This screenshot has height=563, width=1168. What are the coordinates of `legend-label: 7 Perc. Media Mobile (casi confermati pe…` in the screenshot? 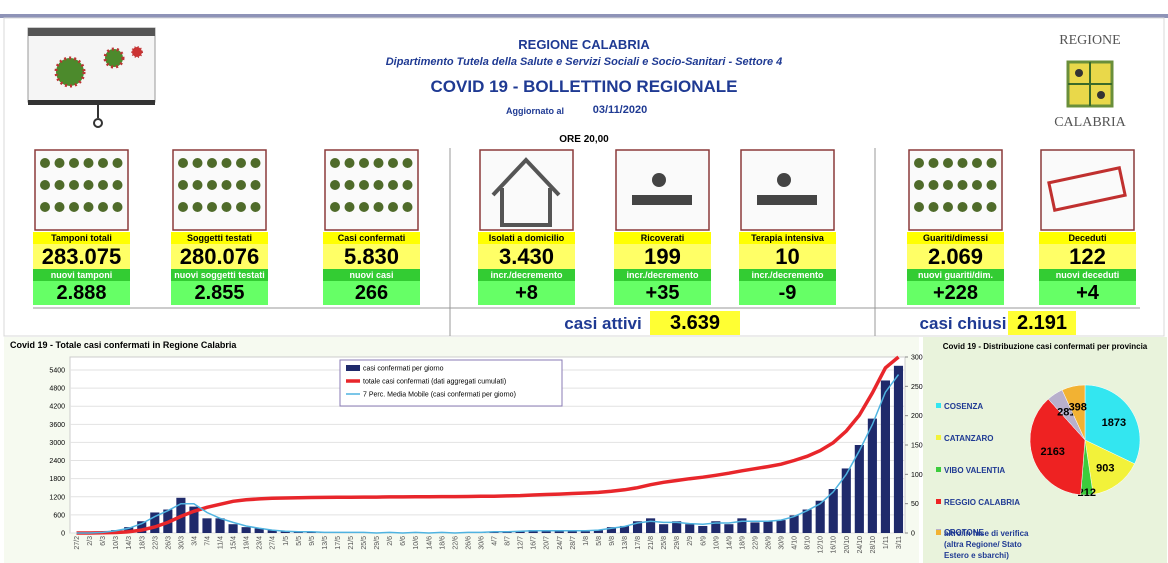 It's located at (439, 395).